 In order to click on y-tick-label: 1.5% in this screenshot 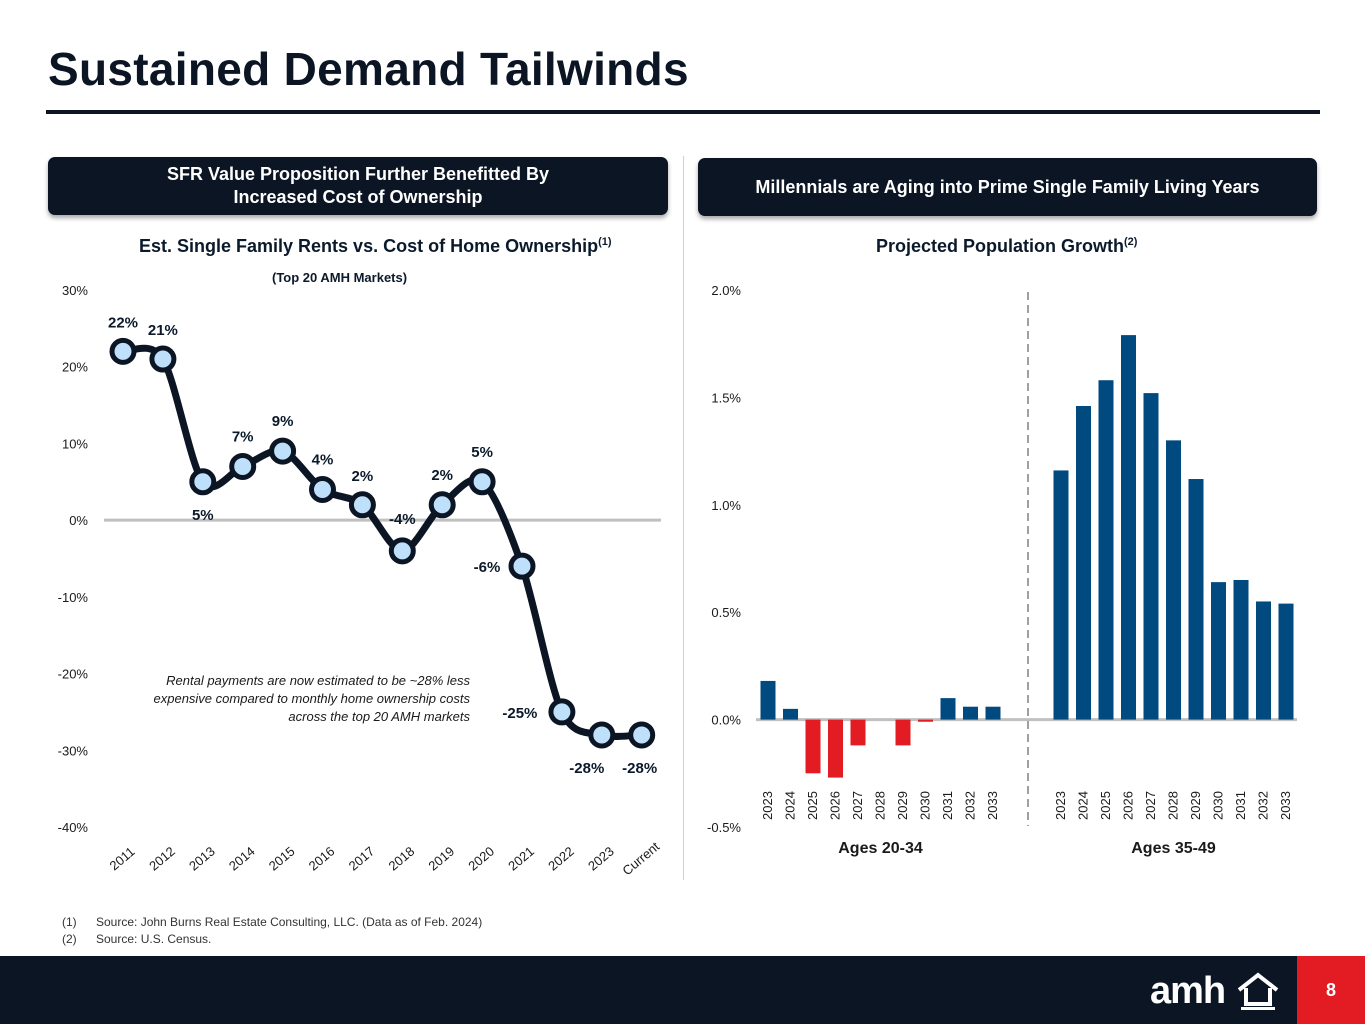, I will do `click(726, 397)`.